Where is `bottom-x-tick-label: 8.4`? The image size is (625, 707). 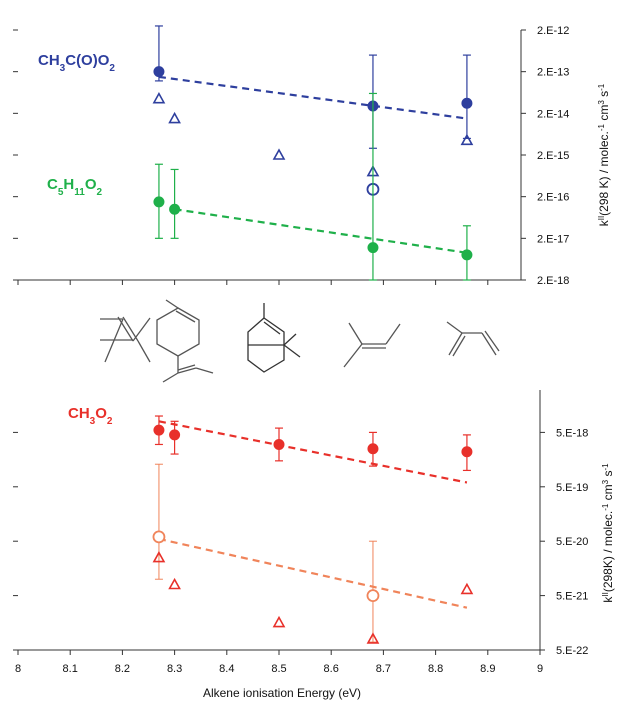 bottom-x-tick-label: 8.4 is located at coordinates (226, 669).